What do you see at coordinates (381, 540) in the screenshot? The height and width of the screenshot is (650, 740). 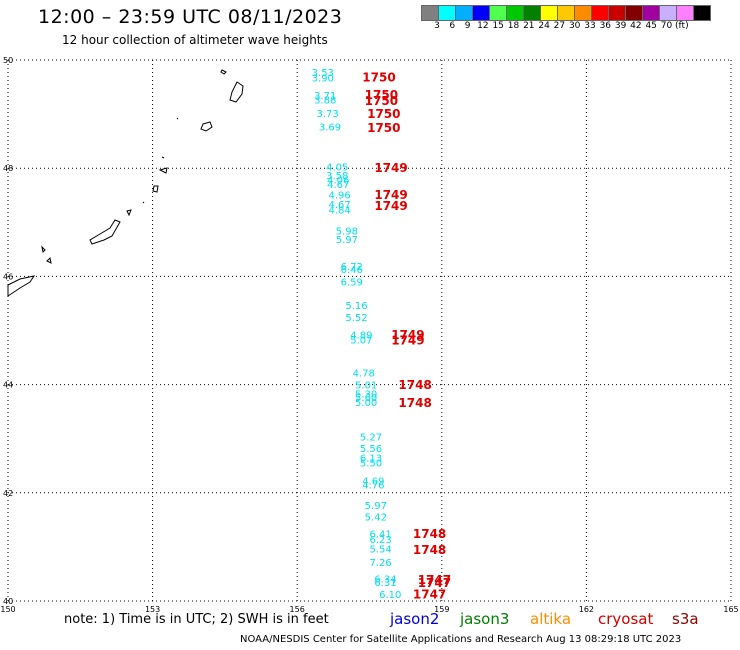 I see `swh-value: 6.23` at bounding box center [381, 540].